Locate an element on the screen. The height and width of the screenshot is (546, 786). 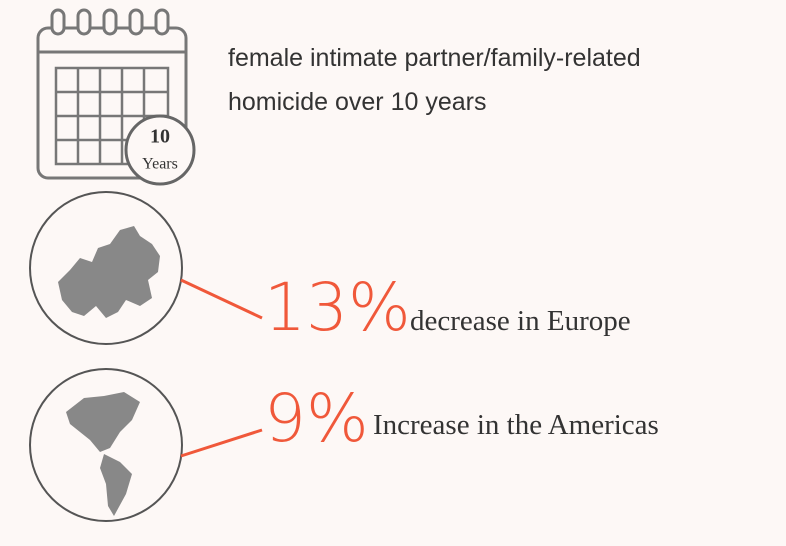
badge-unit: Years is located at coordinates (160, 164).